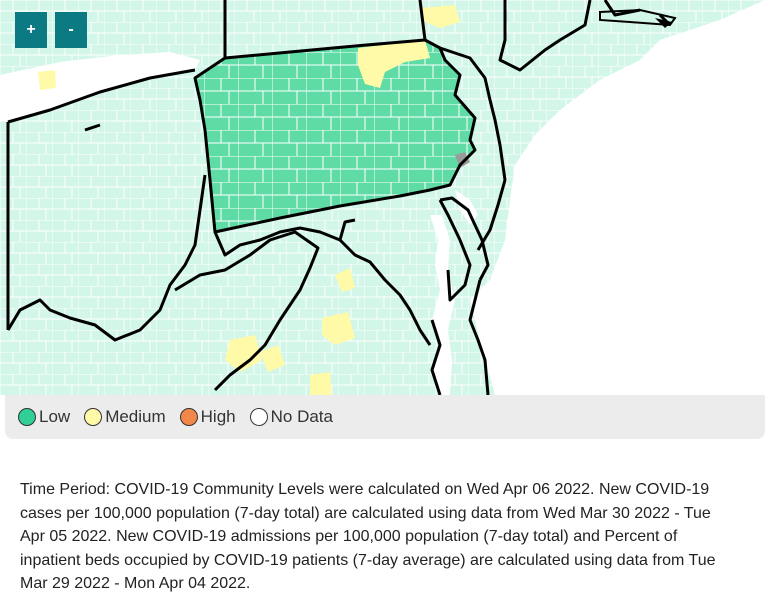  Describe the element at coordinates (442, 305) in the screenshot. I see `chesapeake-bay` at that location.